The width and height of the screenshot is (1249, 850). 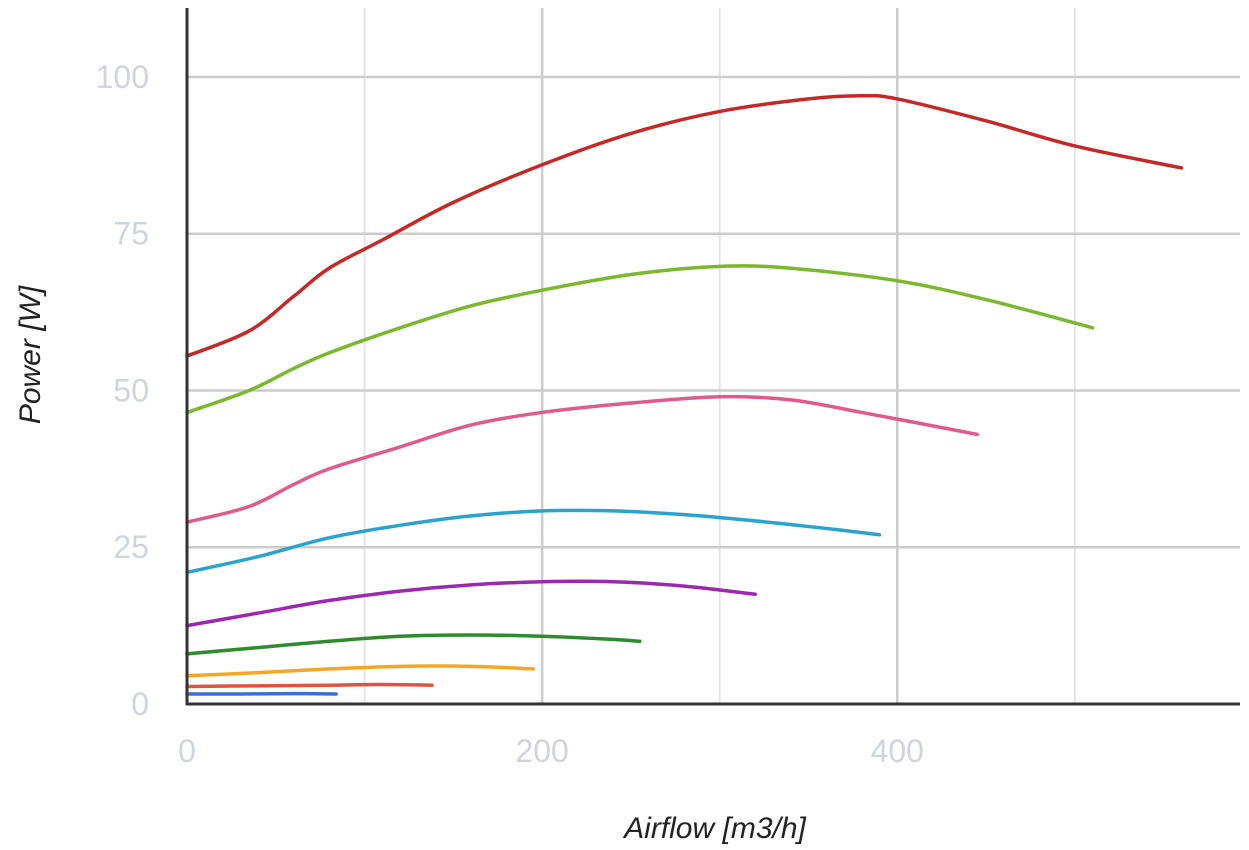 What do you see at coordinates (140, 704) in the screenshot?
I see `y-tick-label: 0` at bounding box center [140, 704].